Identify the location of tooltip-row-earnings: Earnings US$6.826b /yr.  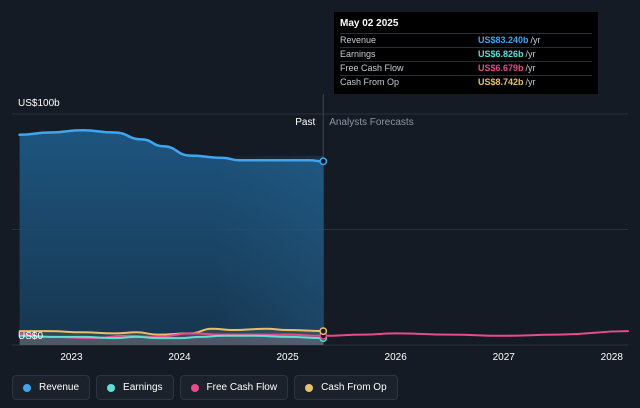
(466, 54).